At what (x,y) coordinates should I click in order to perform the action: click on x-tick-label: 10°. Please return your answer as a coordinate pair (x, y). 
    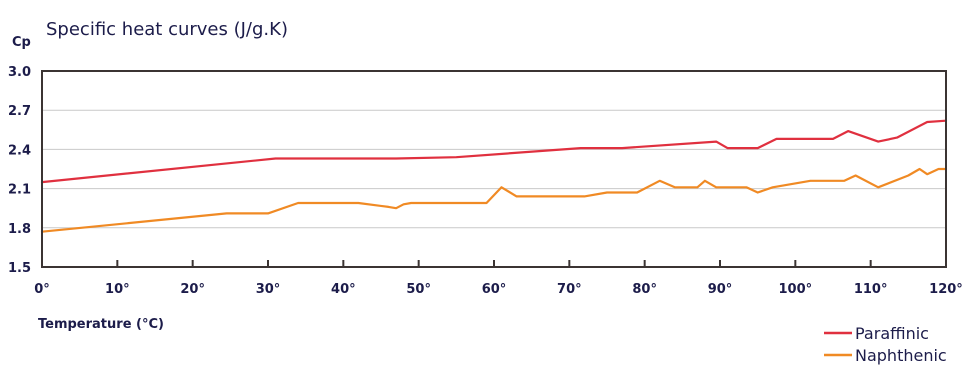
    Looking at the image, I should click on (117, 289).